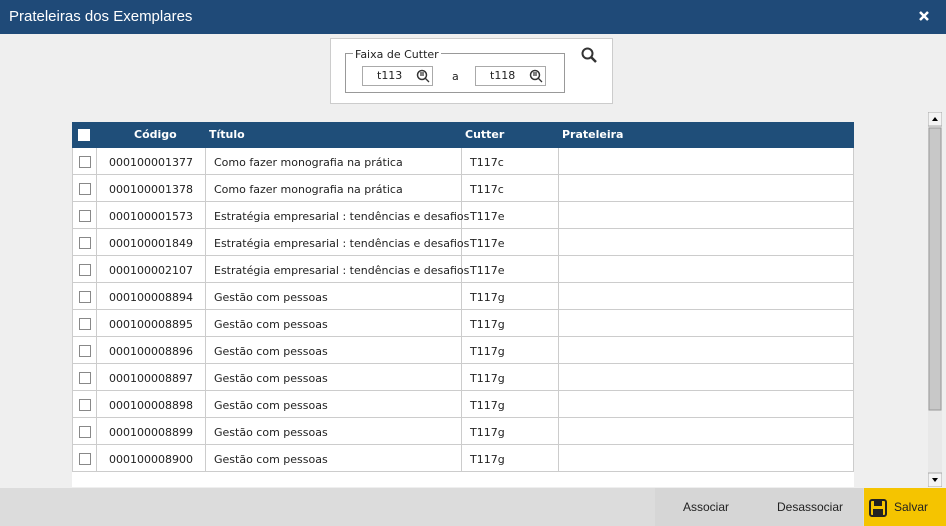 The width and height of the screenshot is (946, 526). What do you see at coordinates (151, 269) in the screenshot?
I see `code-cell: 000100002107` at bounding box center [151, 269].